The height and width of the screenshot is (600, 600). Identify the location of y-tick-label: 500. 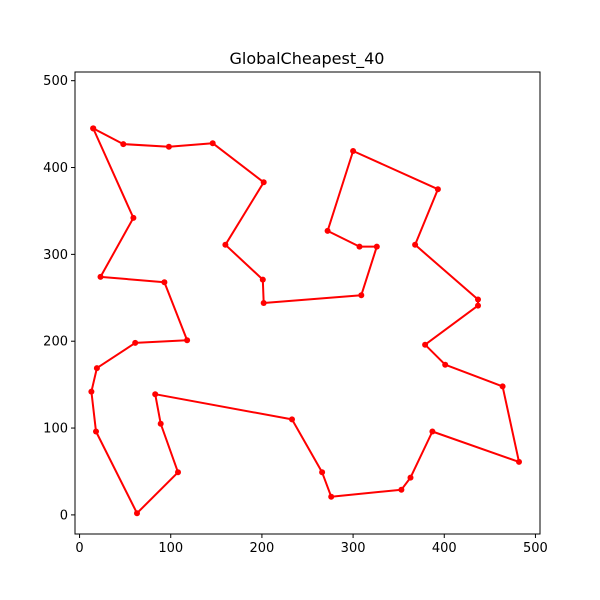
(55, 81).